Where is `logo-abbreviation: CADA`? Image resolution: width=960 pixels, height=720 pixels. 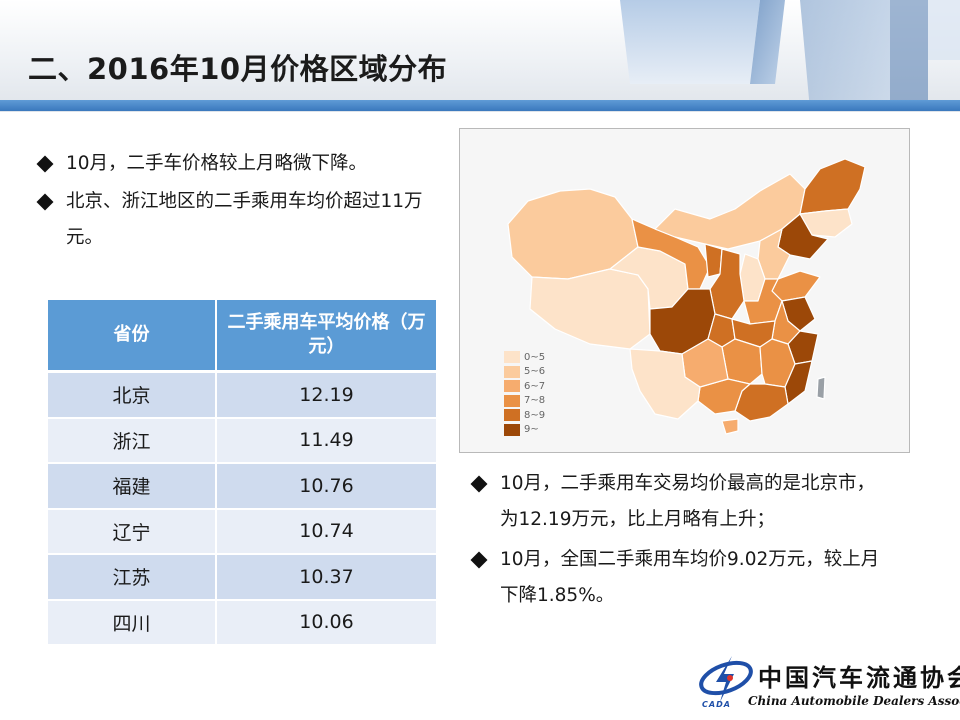 logo-abbreviation: CADA is located at coordinates (716, 704).